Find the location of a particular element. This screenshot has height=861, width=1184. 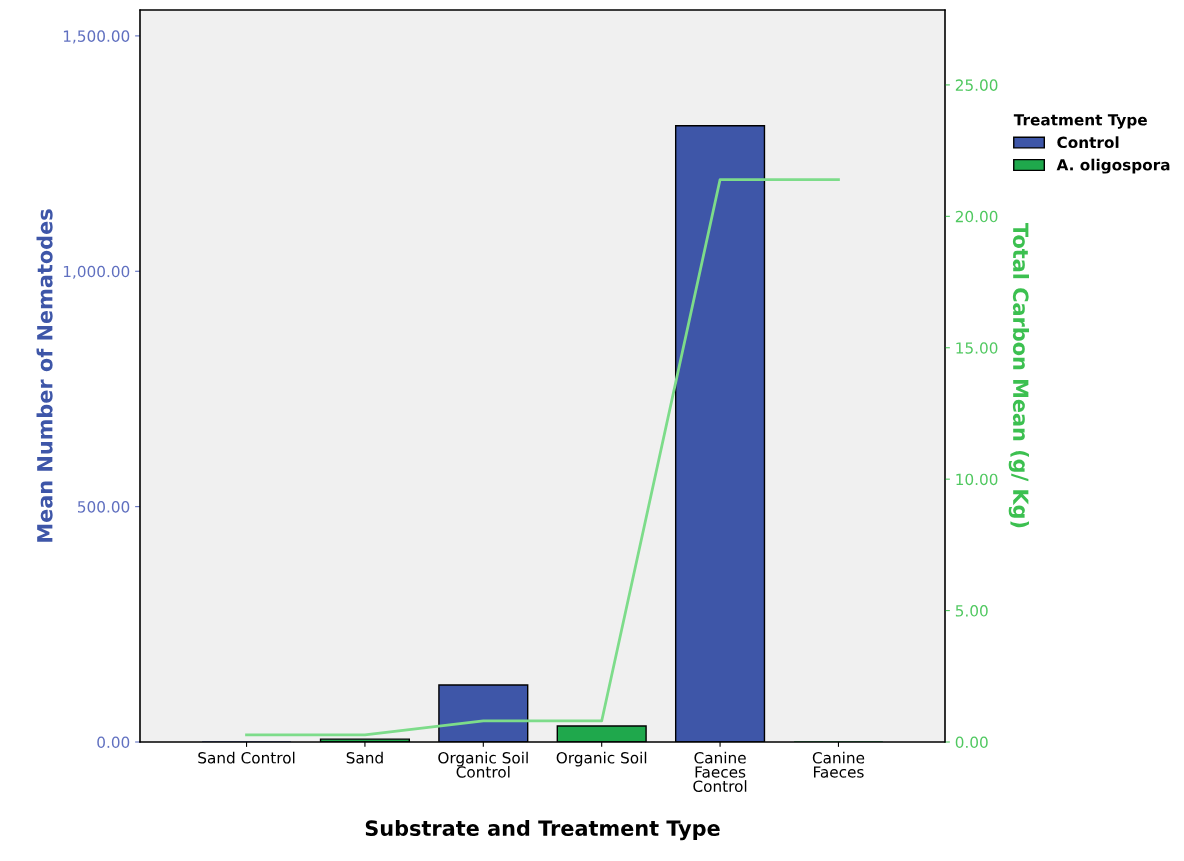

y-tick-label: 1,000.00 is located at coordinates (96, 272).